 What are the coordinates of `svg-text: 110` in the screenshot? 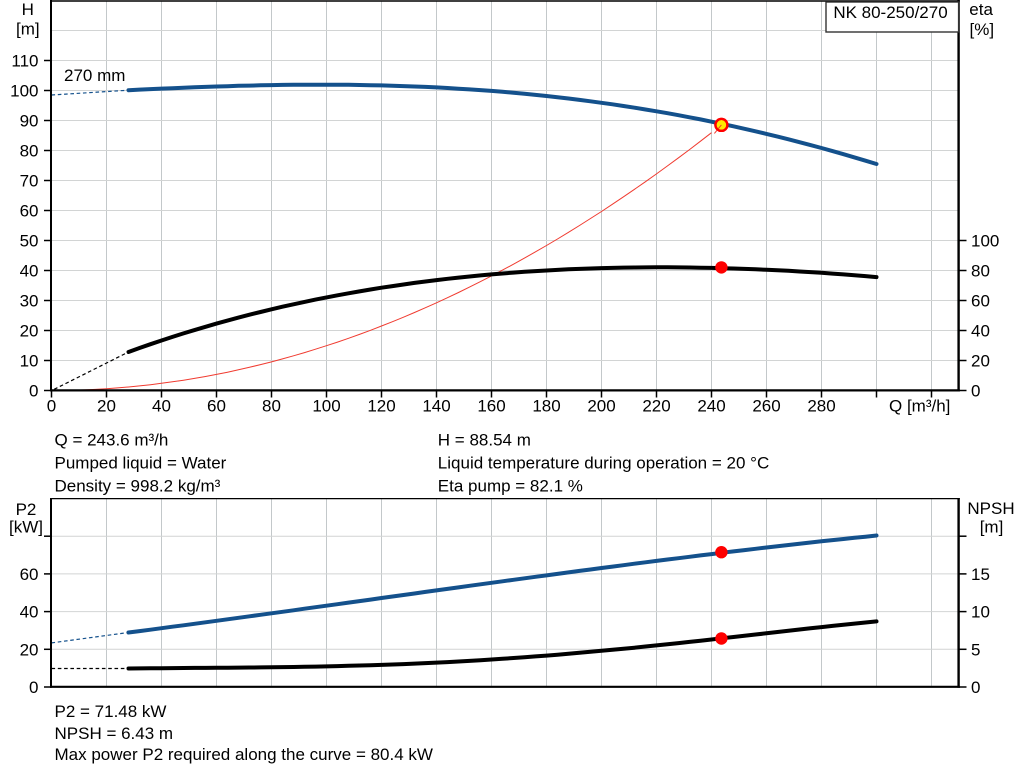 It's located at (24, 61).